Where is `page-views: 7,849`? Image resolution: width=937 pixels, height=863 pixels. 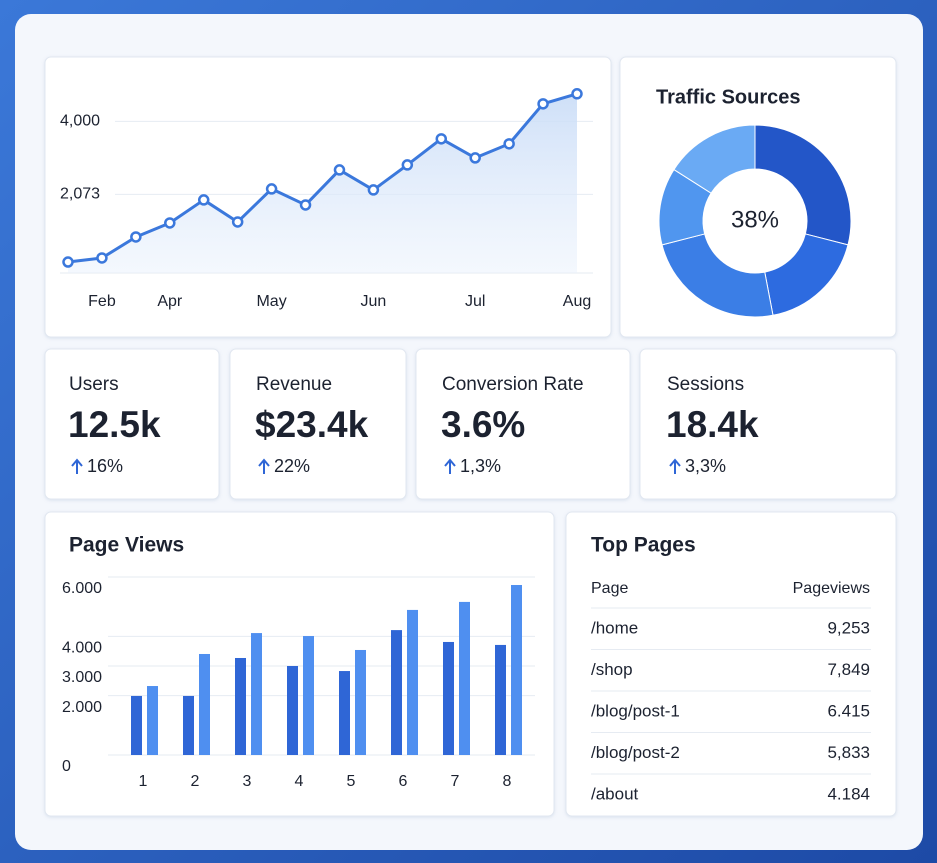 page-views: 7,849 is located at coordinates (848, 669).